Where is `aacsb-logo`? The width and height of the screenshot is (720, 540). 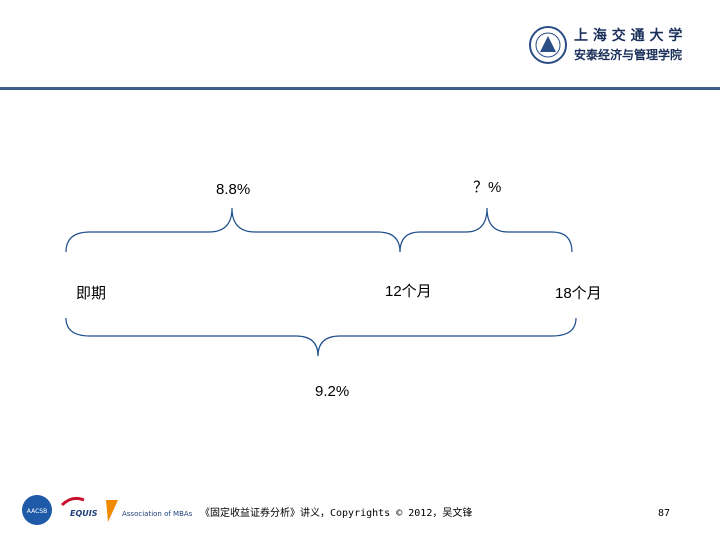
aacsb-logo is located at coordinates (37, 510).